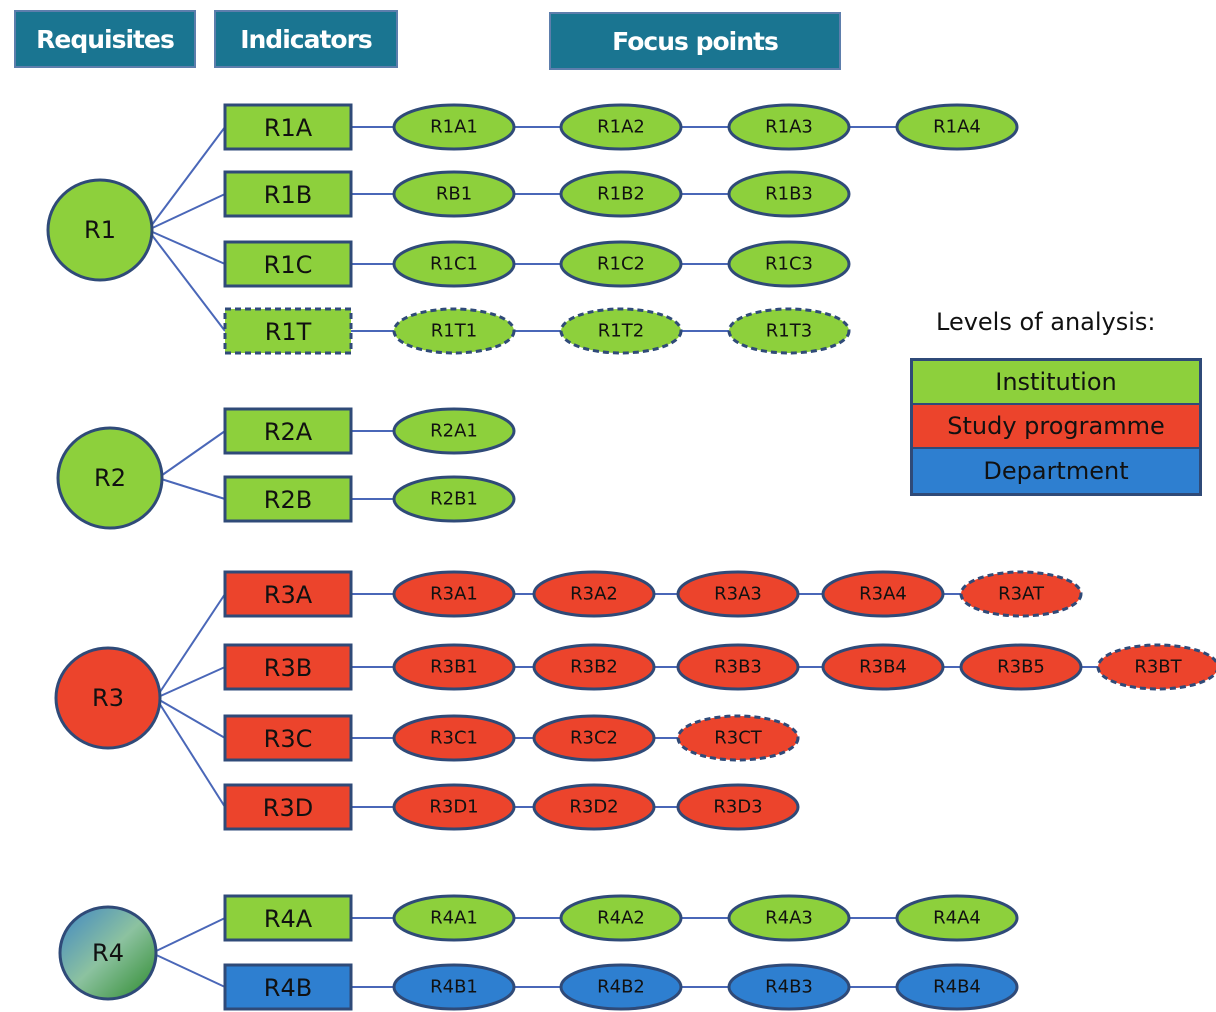  I want to click on indicator-label: R1C, so click(288, 265).